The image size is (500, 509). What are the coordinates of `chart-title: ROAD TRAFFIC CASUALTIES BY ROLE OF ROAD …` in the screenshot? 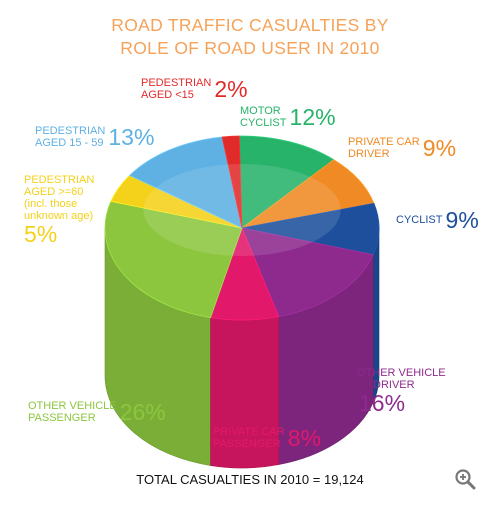 It's located at (250, 37).